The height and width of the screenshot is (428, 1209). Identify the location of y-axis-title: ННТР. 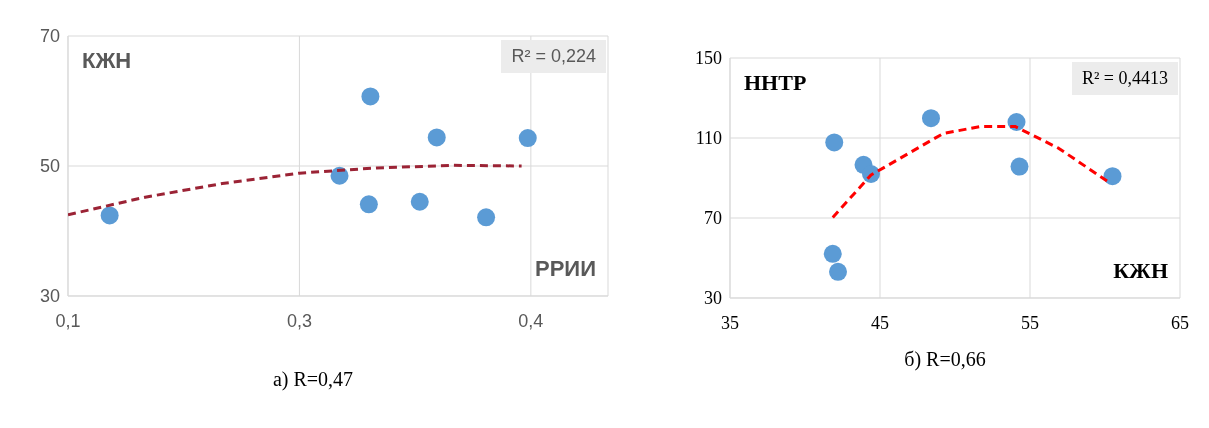
(775, 83).